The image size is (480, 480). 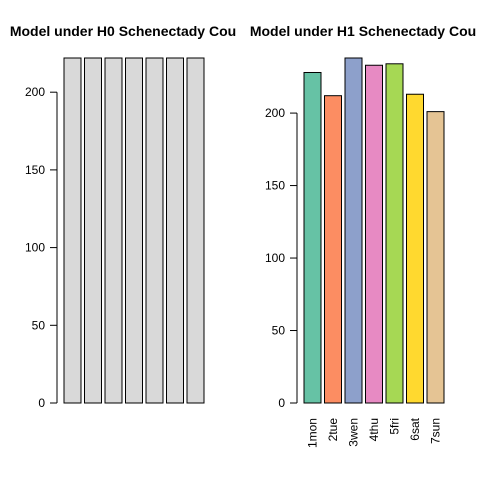 What do you see at coordinates (415, 428) in the screenshot?
I see `x-tick-label: 6sat` at bounding box center [415, 428].